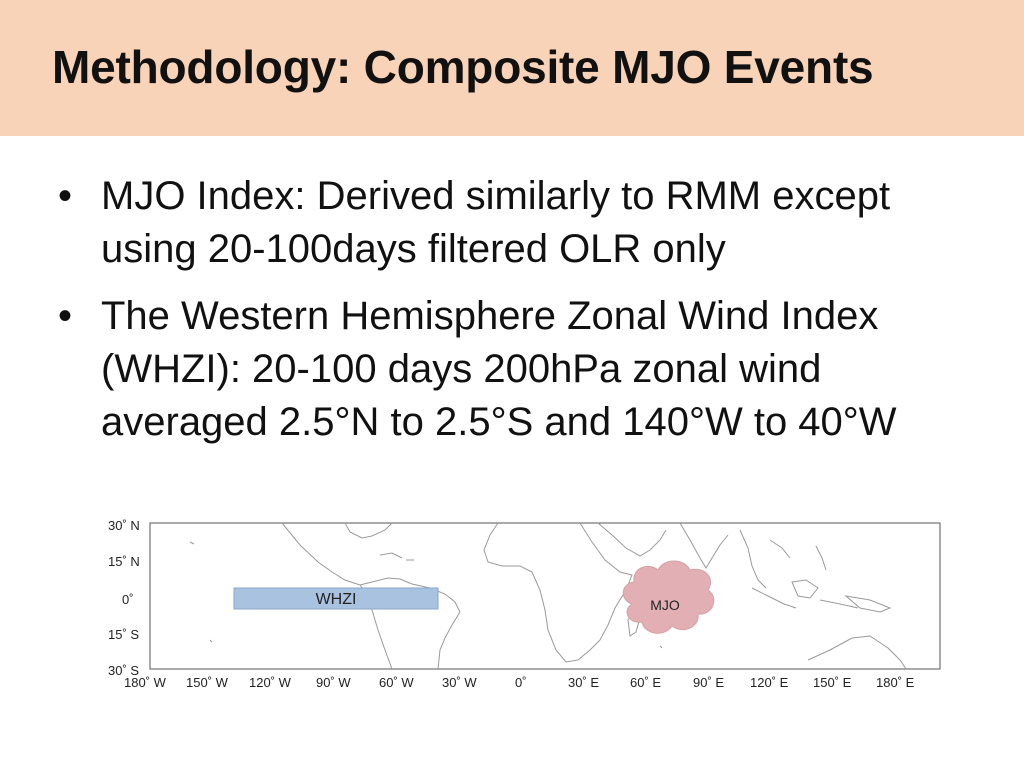  What do you see at coordinates (123, 670) in the screenshot?
I see `lat-label: 30˚ S` at bounding box center [123, 670].